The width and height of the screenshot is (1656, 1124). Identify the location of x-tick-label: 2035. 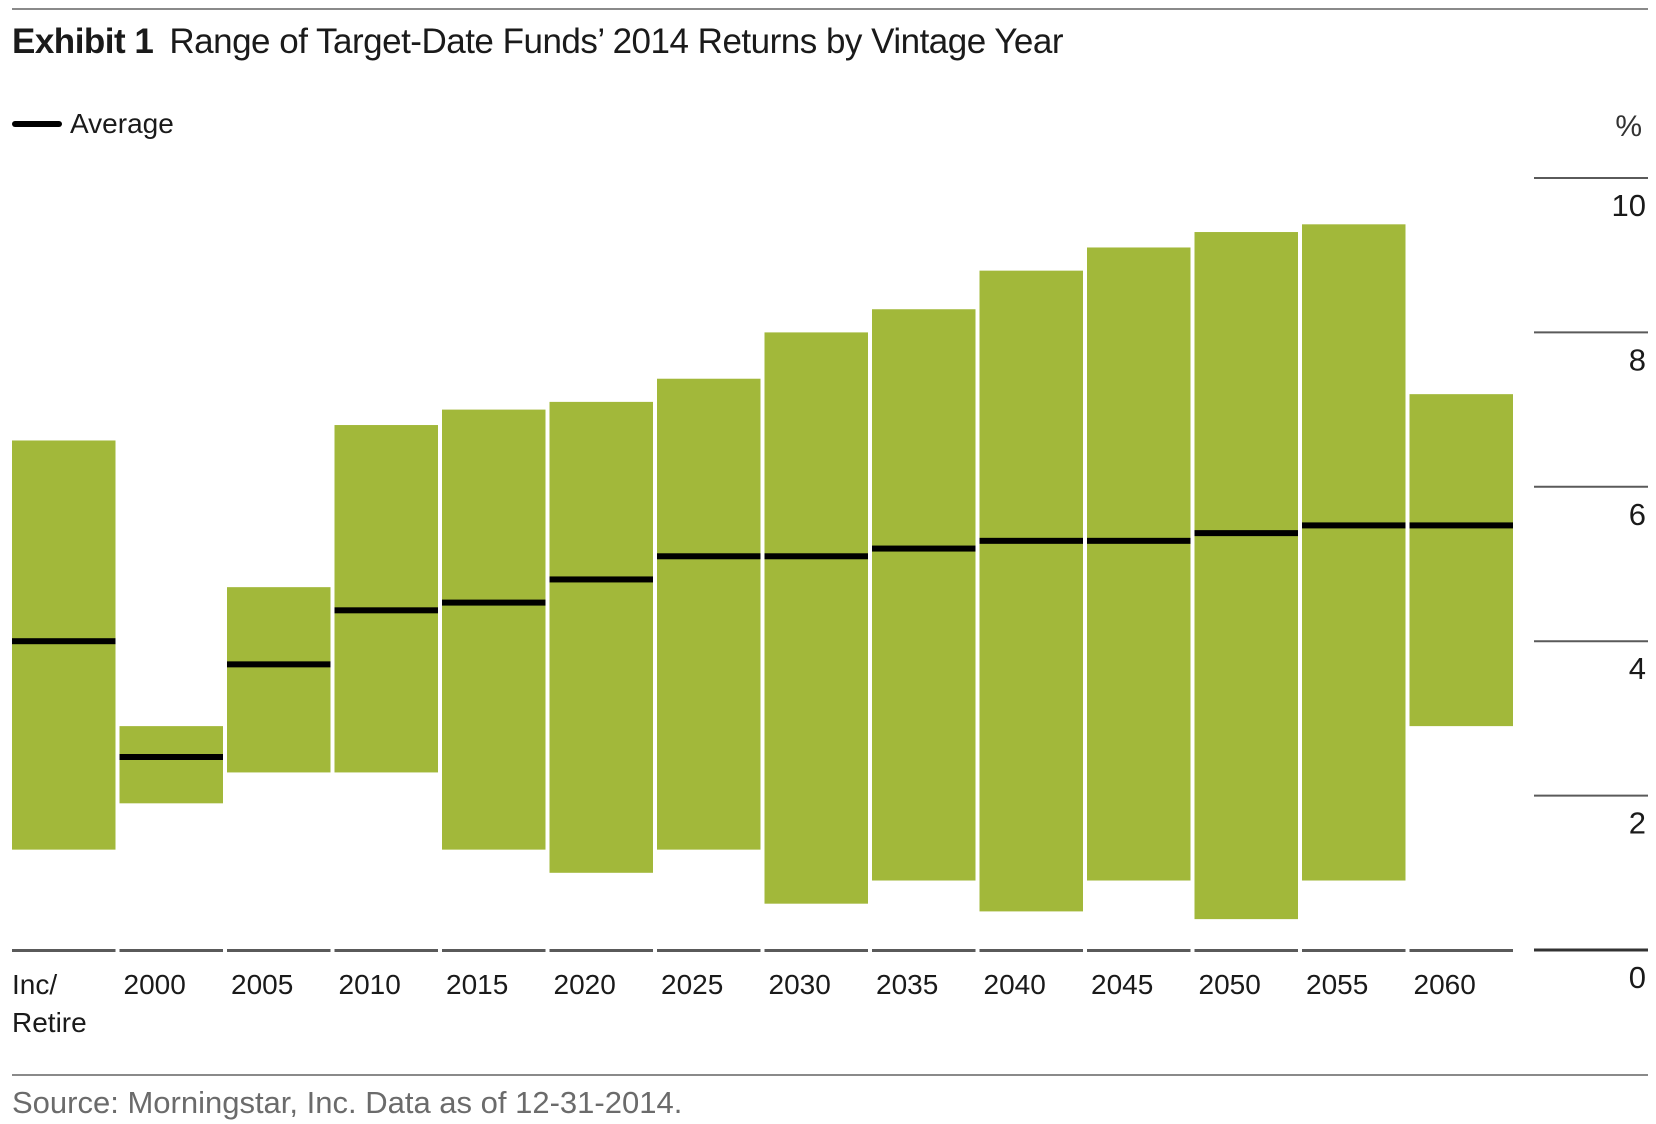
(907, 984).